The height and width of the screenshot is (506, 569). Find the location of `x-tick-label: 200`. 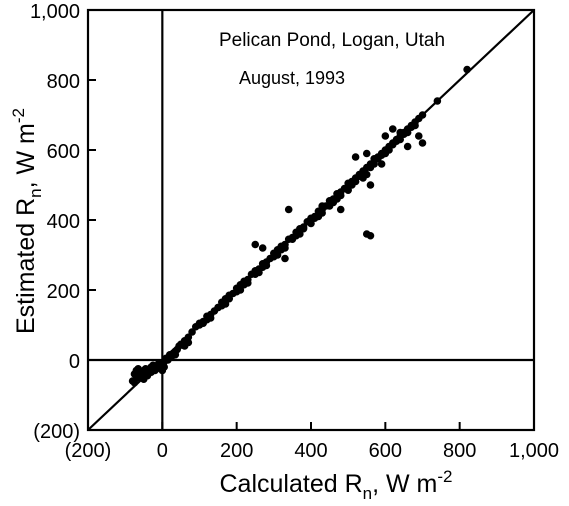

x-tick-label: 200 is located at coordinates (236, 451).